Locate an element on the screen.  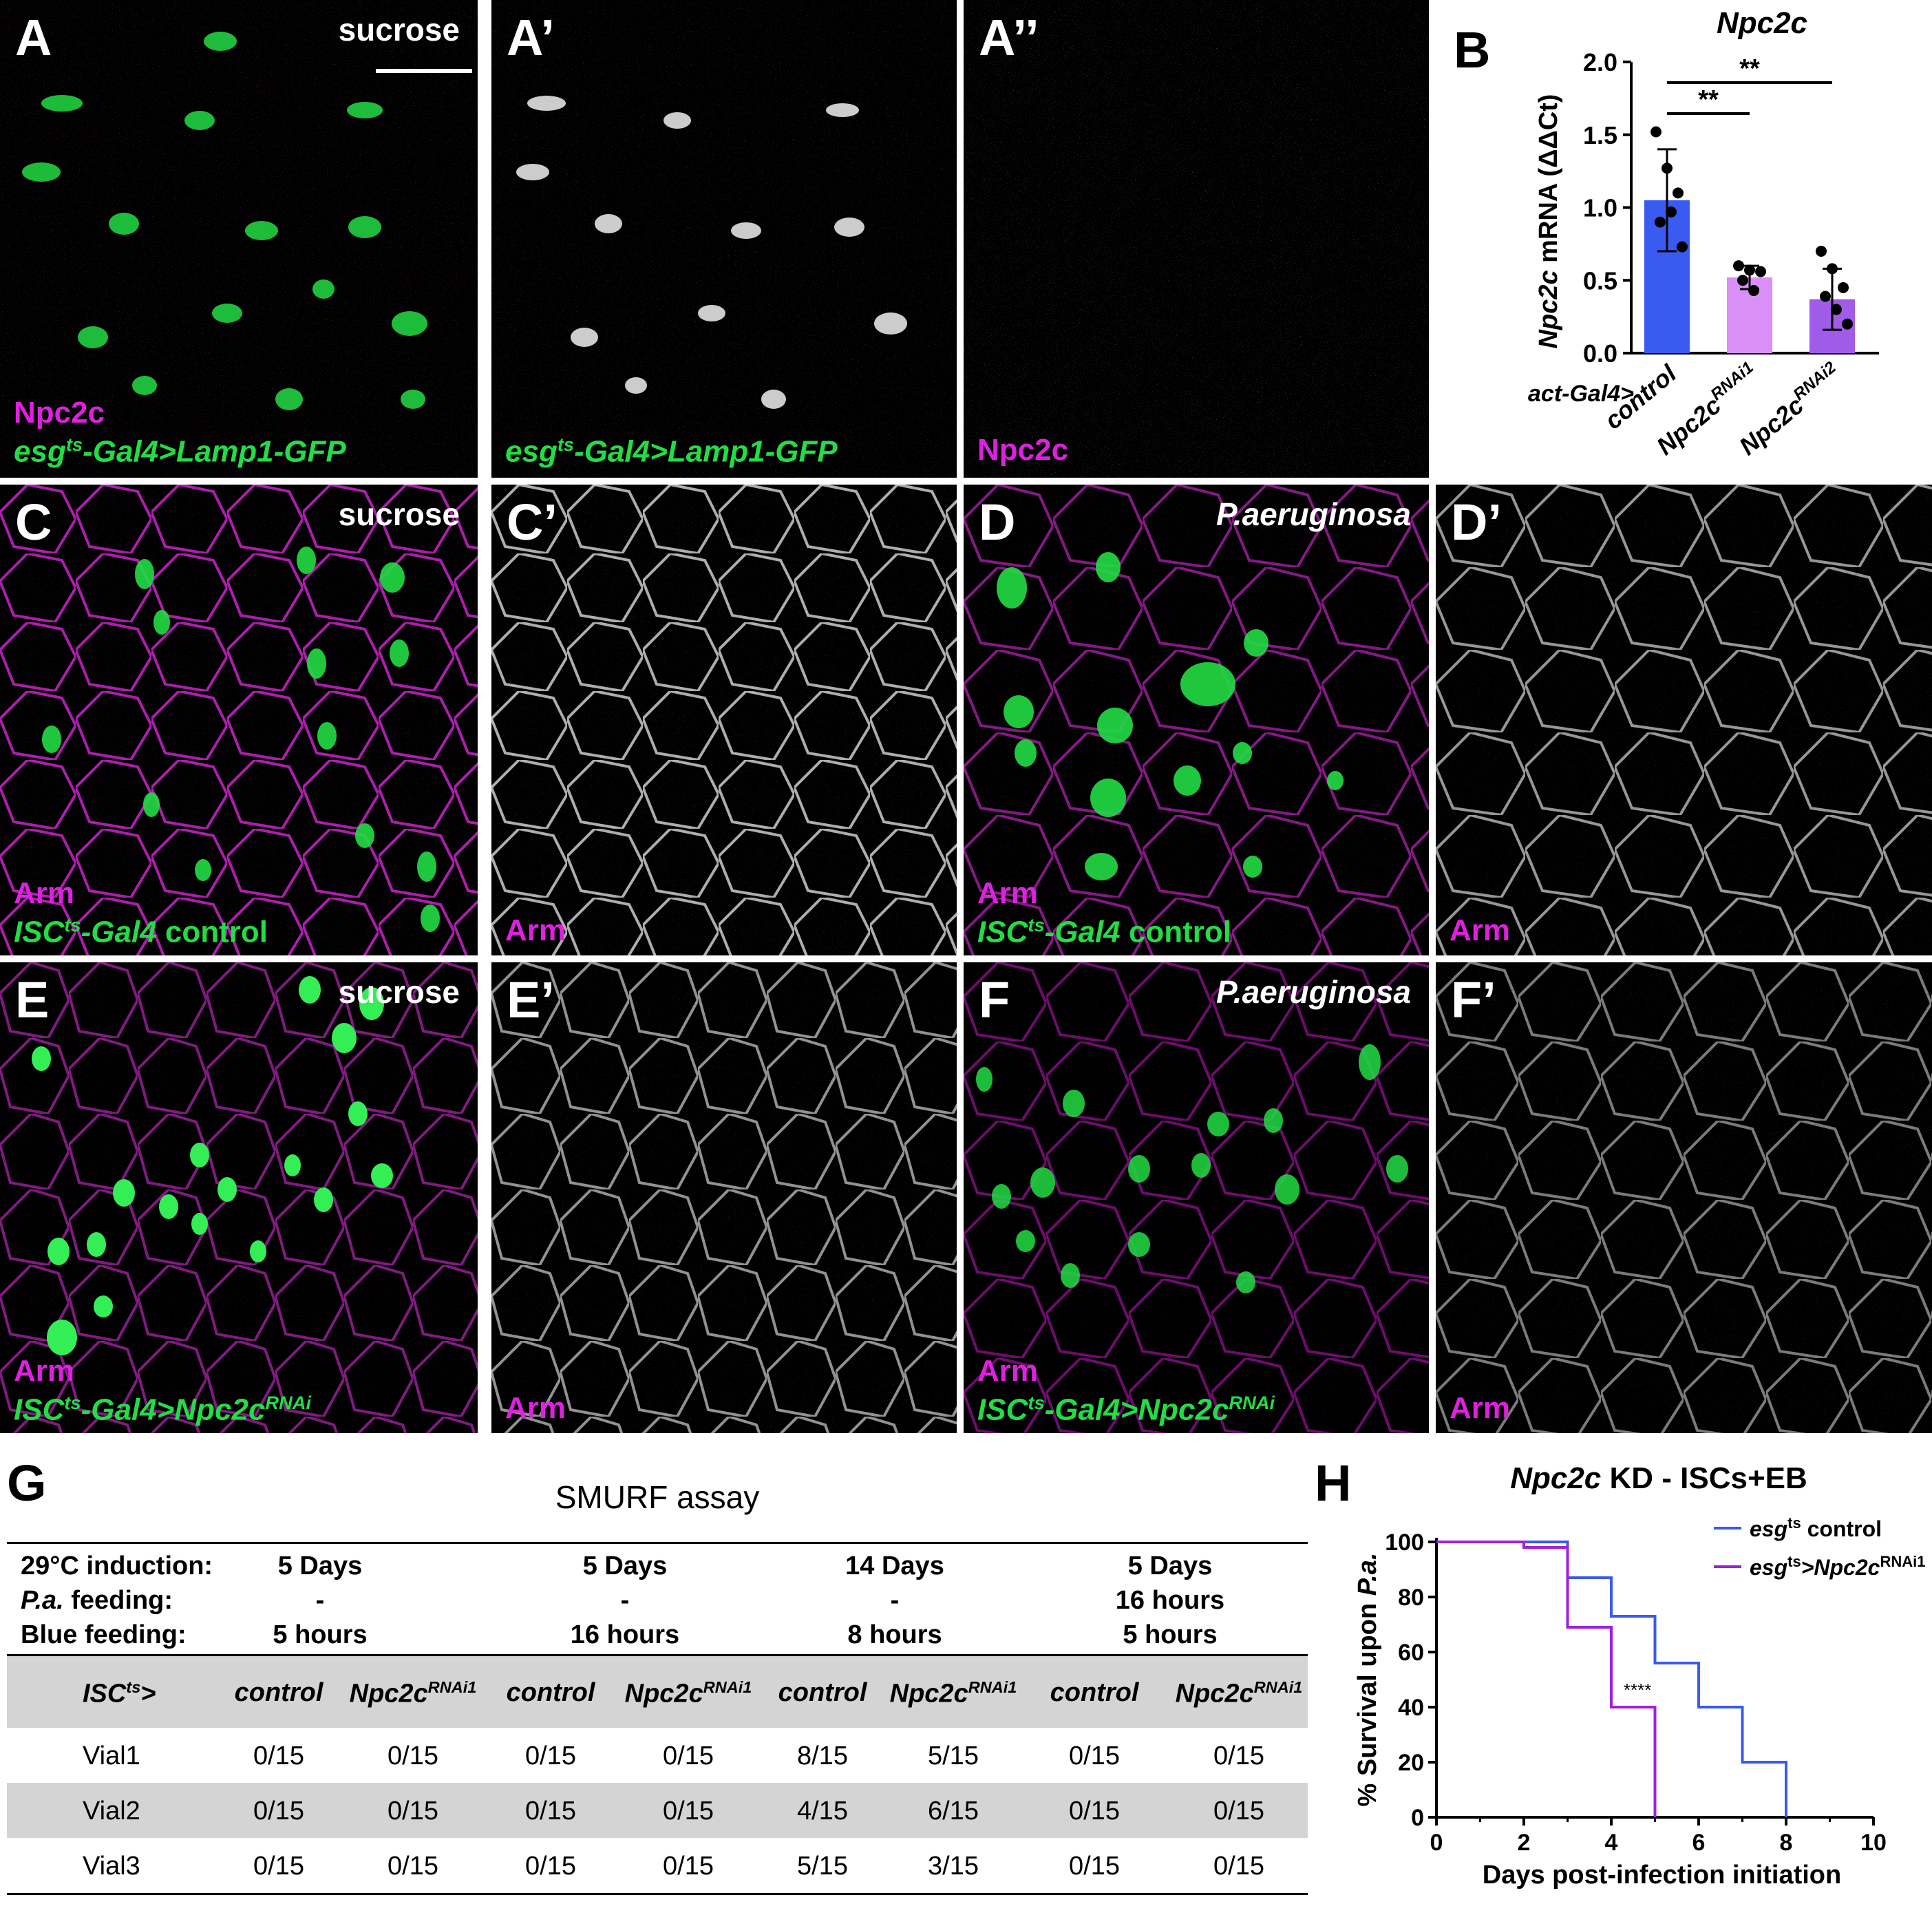
significance-label: **** is located at coordinates (1637, 1690).